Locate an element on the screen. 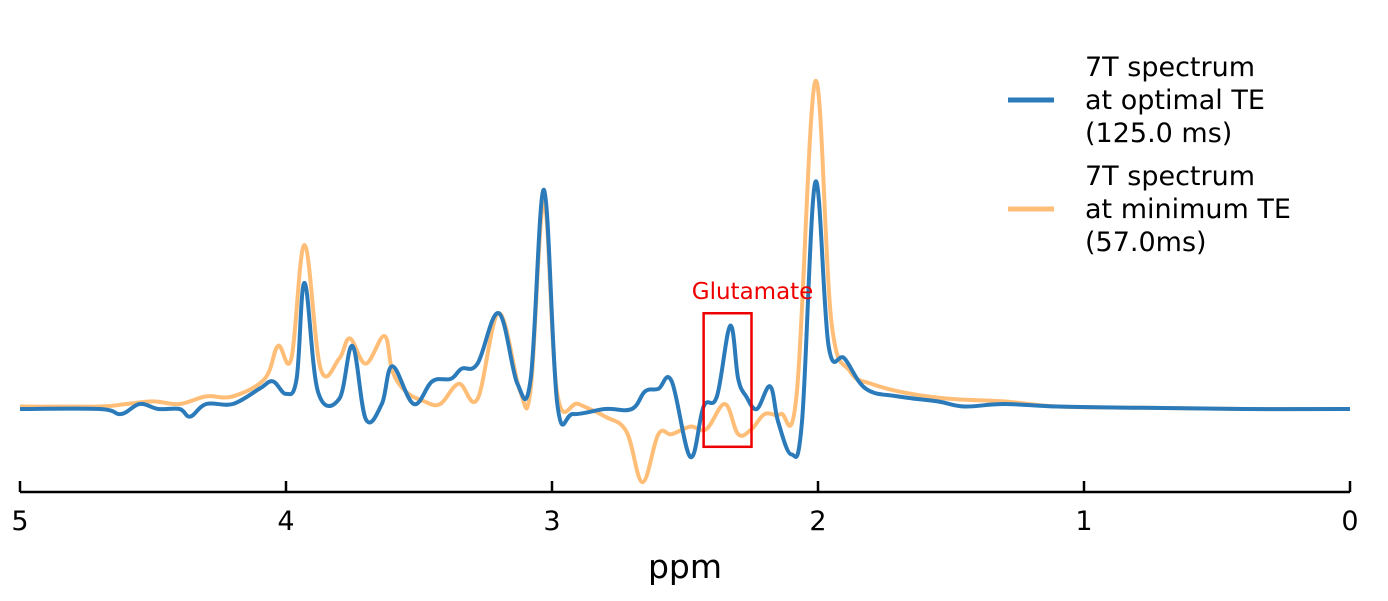 The image size is (1388, 601). legend-entry-optimal-line-1: 7T spectrum is located at coordinates (1170, 67).